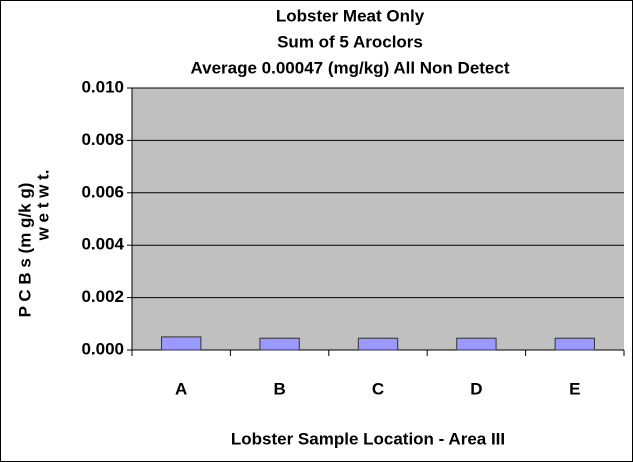 The image size is (633, 462). What do you see at coordinates (350, 15) in the screenshot?
I see `chart-title: Lobster Meat Only` at bounding box center [350, 15].